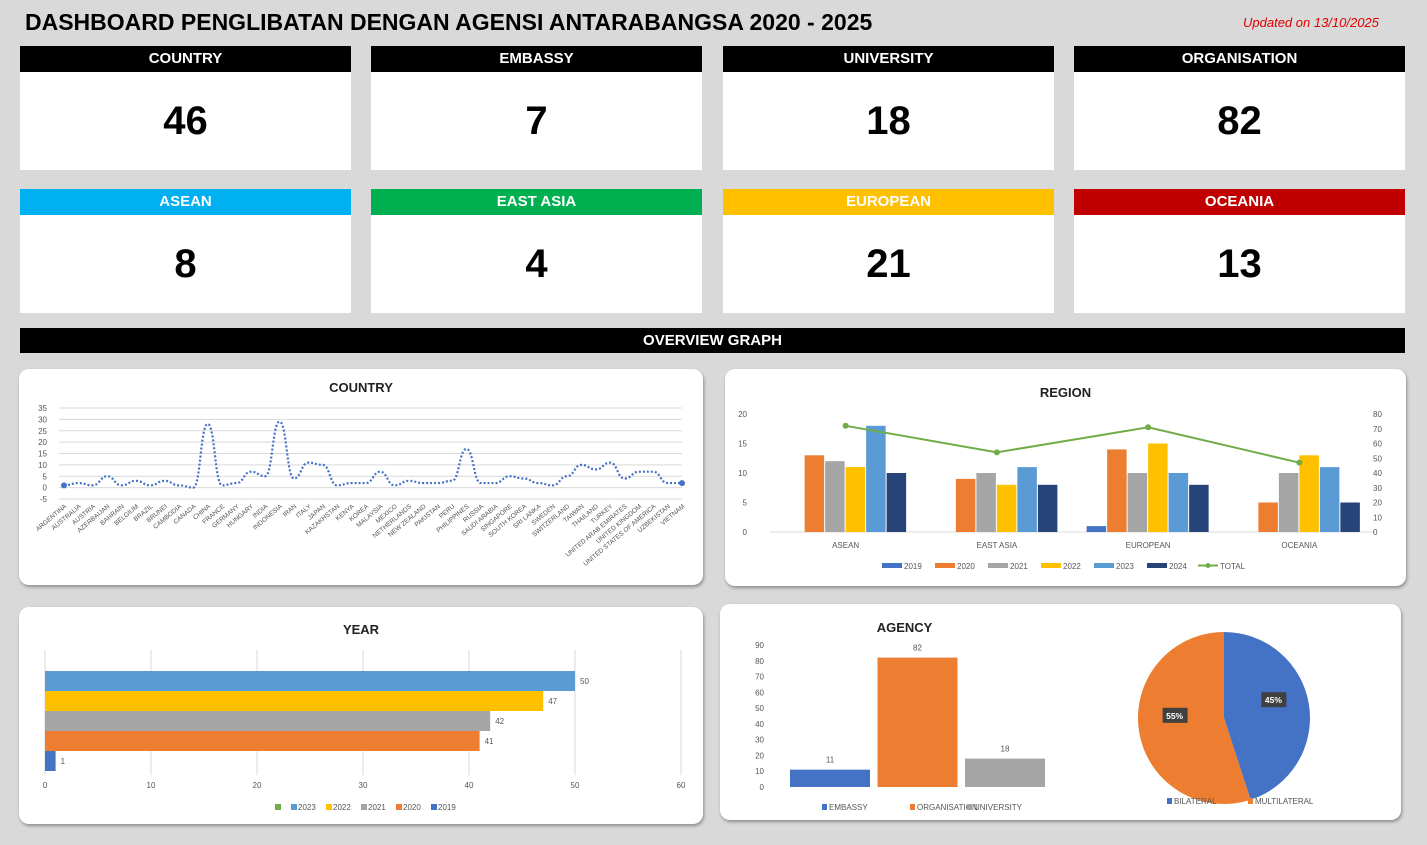 This screenshot has width=1427, height=845. Describe the element at coordinates (965, 505) in the screenshot. I see `bar-2020-east-asia` at that location.